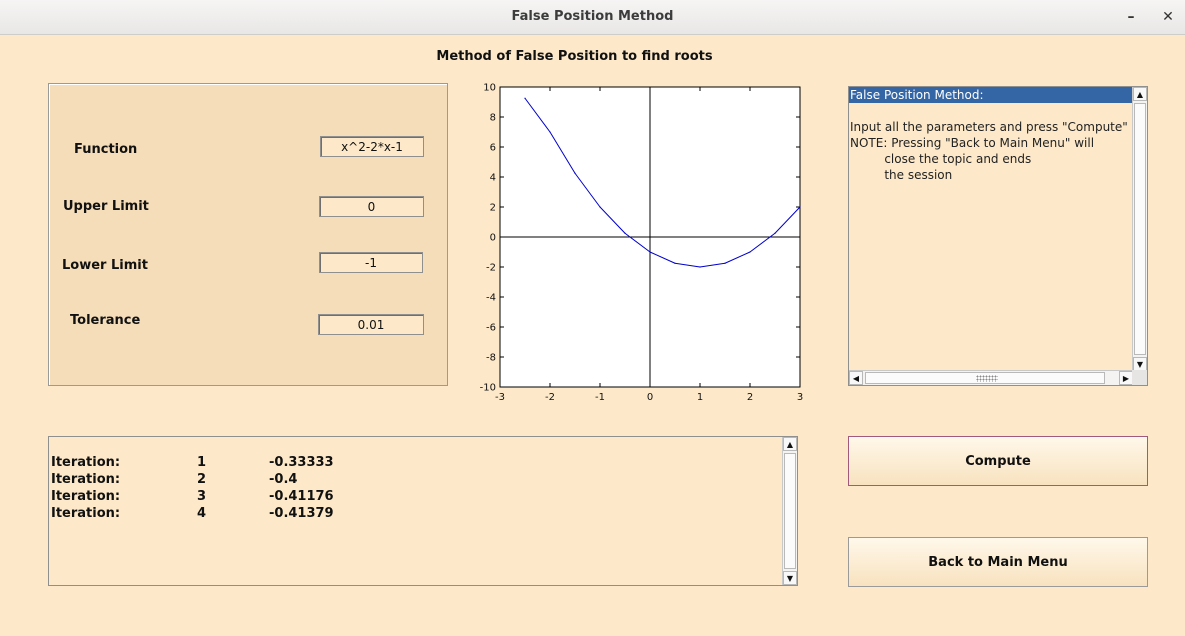  Describe the element at coordinates (301, 496) in the screenshot. I see `iteration-value: -0.41176` at that location.